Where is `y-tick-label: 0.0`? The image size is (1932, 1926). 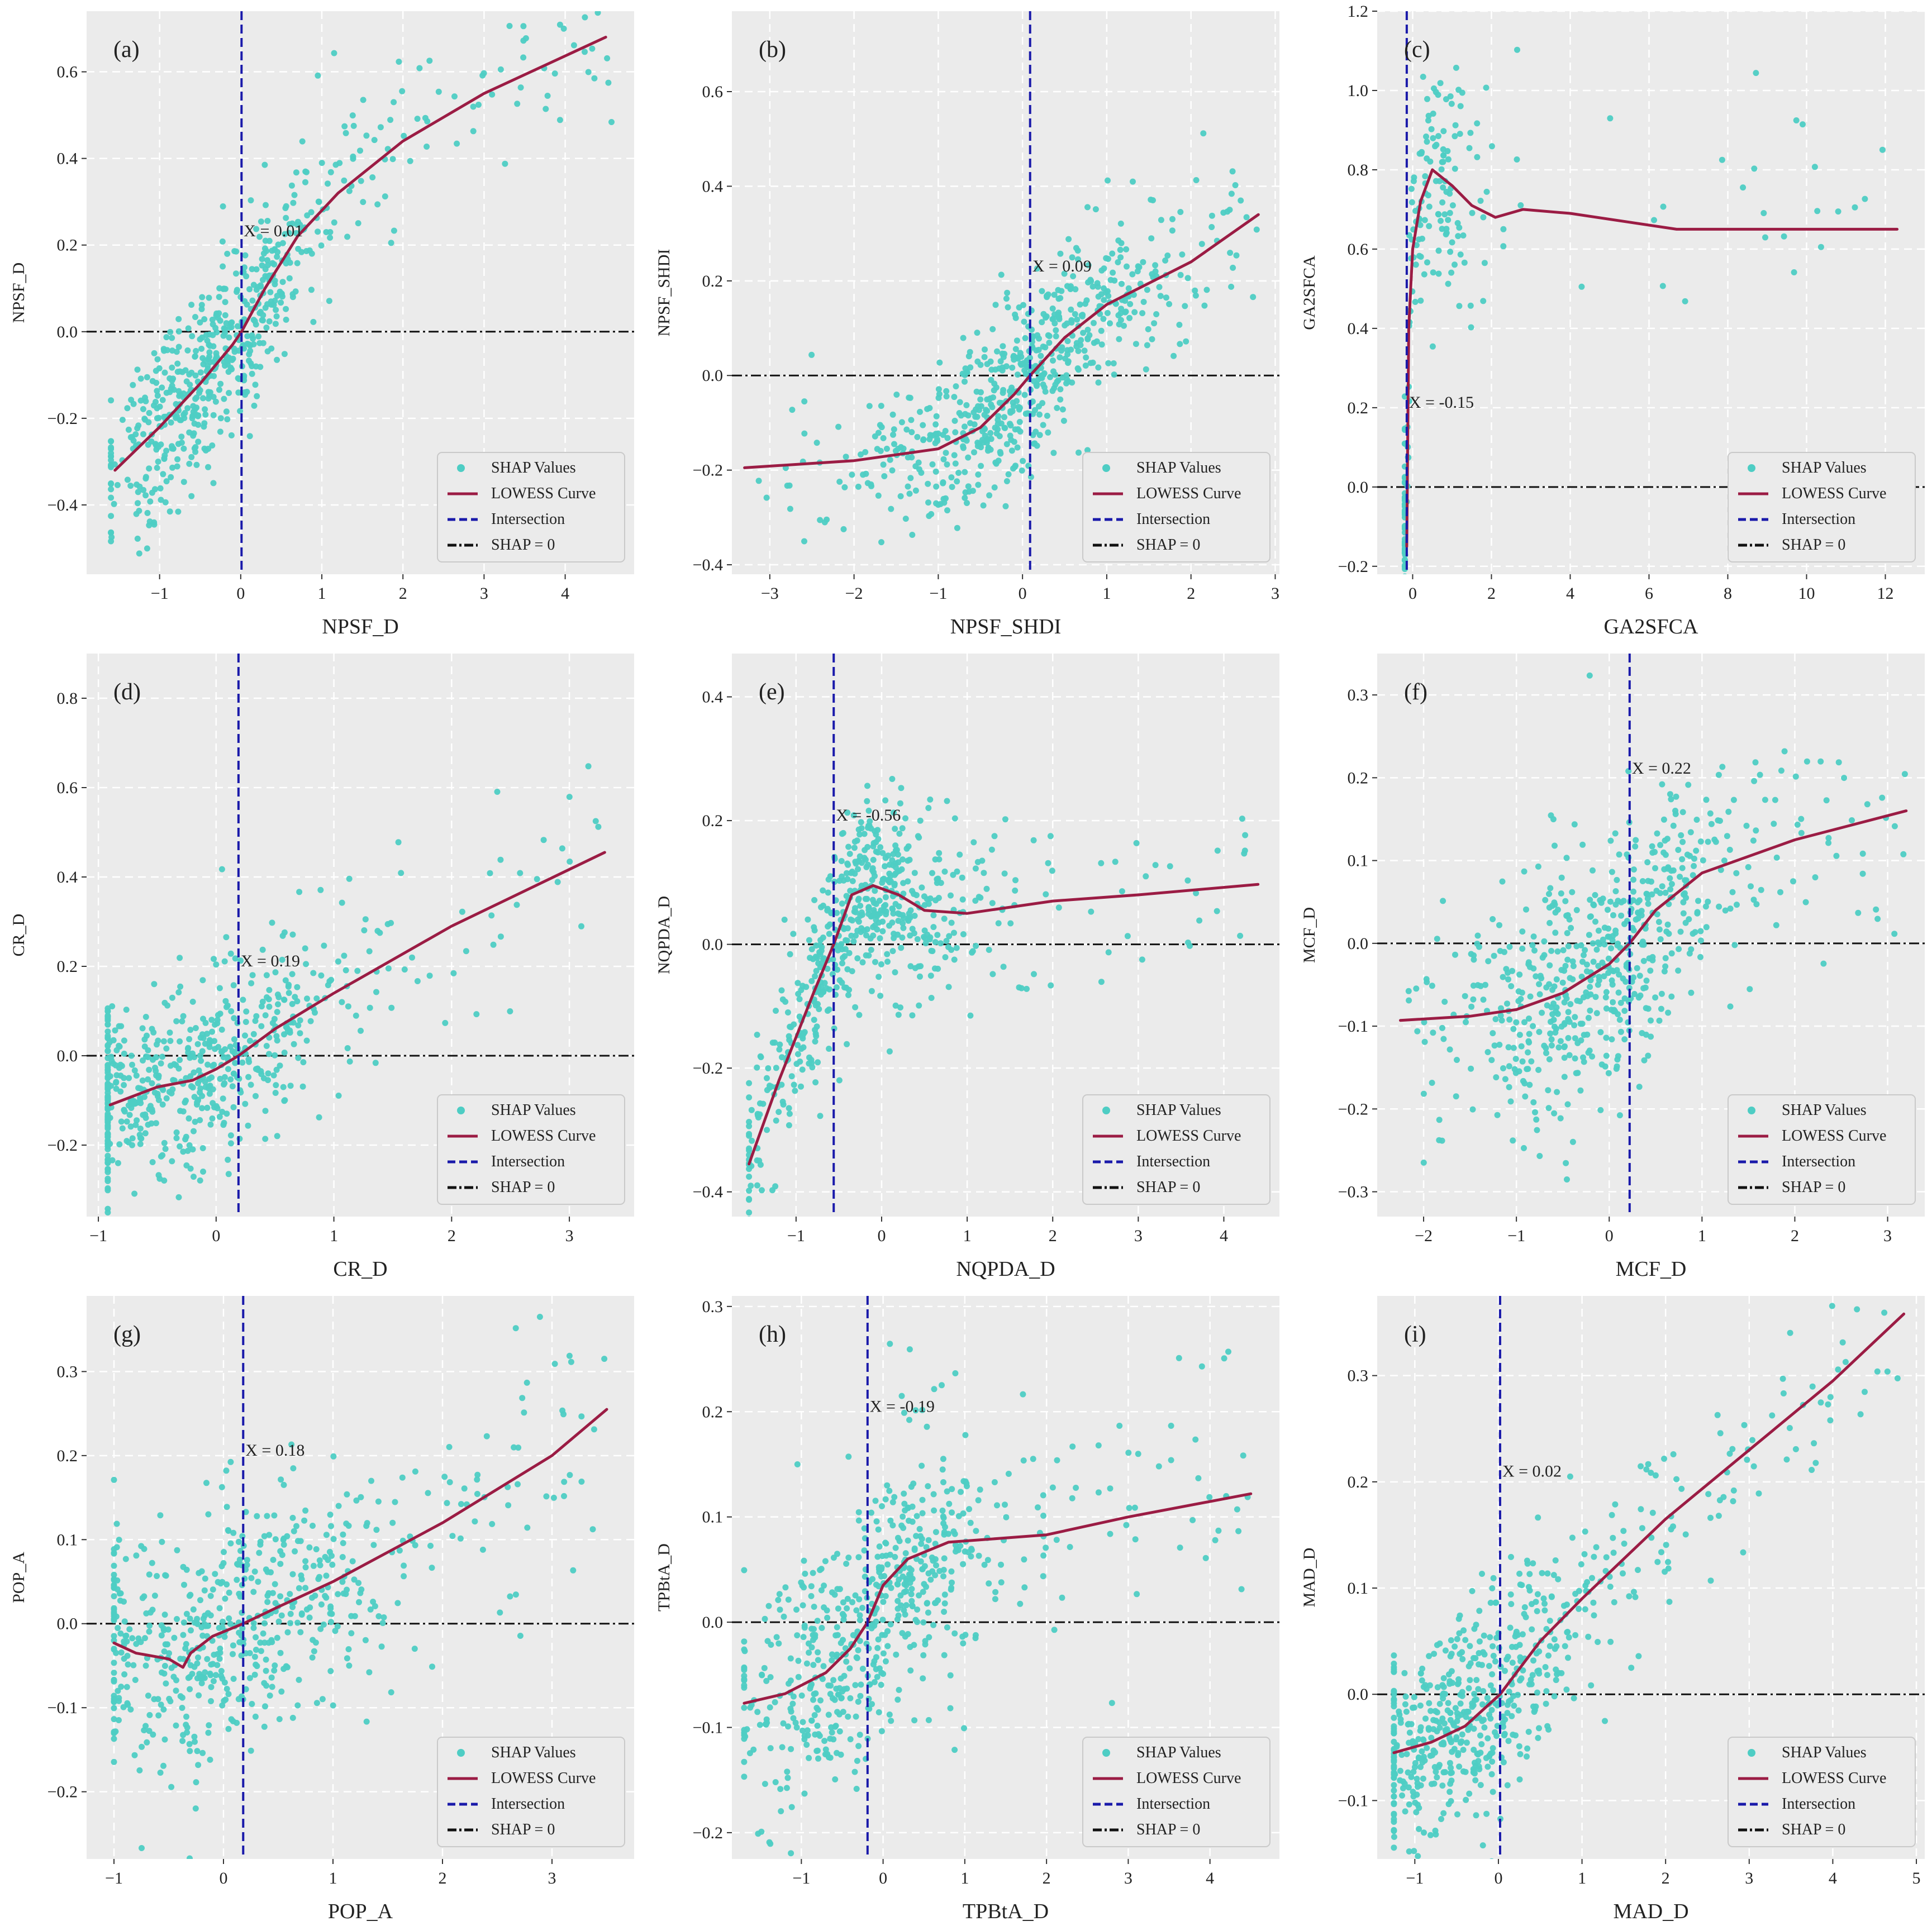 y-tick-label: 0.0 is located at coordinates (67, 1624).